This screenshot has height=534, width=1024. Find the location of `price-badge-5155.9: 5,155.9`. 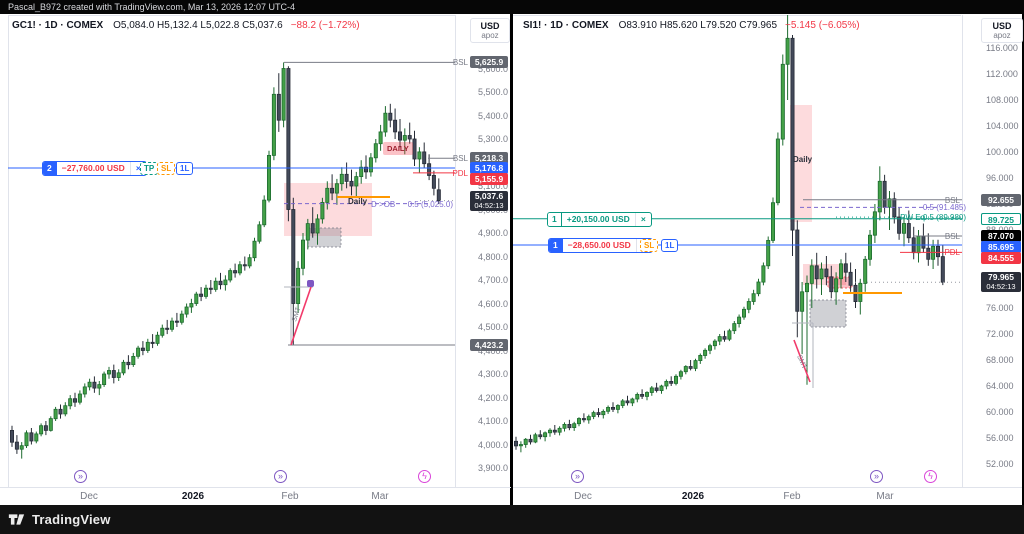

price-badge-5155.9: 5,155.9 is located at coordinates (489, 178).